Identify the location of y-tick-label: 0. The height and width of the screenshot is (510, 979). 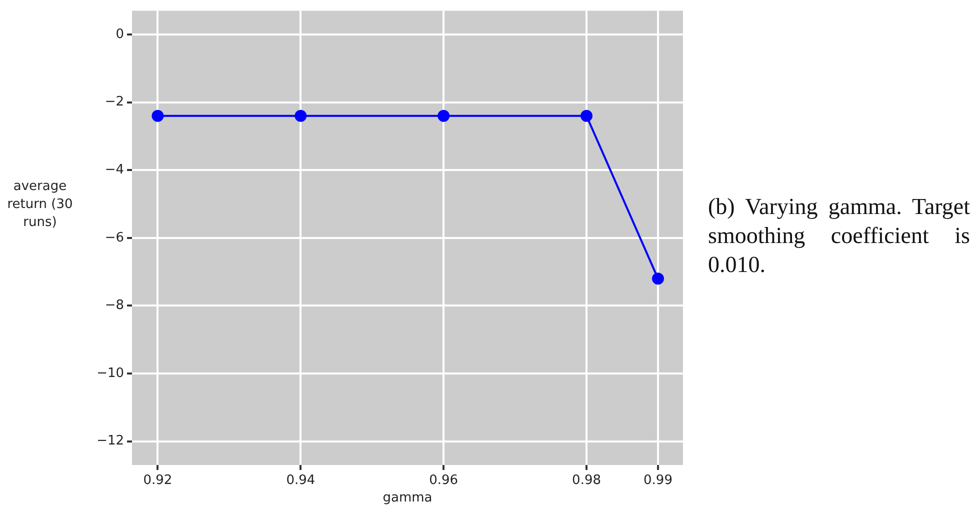
(120, 34).